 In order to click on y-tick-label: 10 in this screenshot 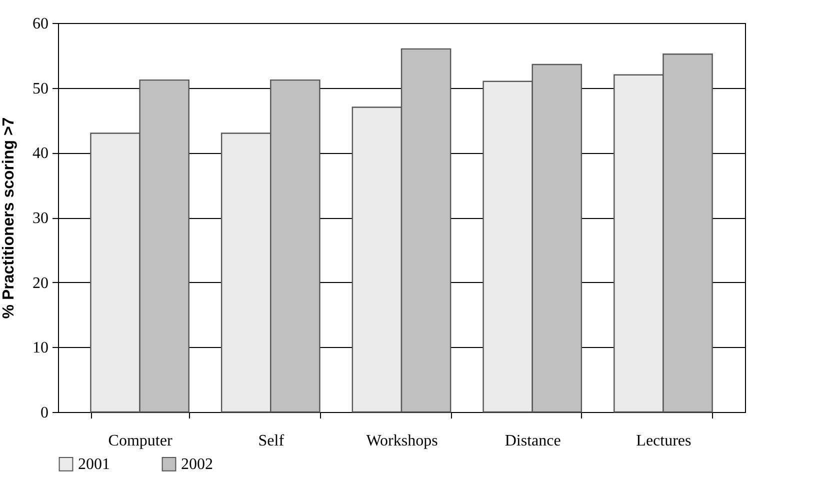, I will do `click(40, 348)`.